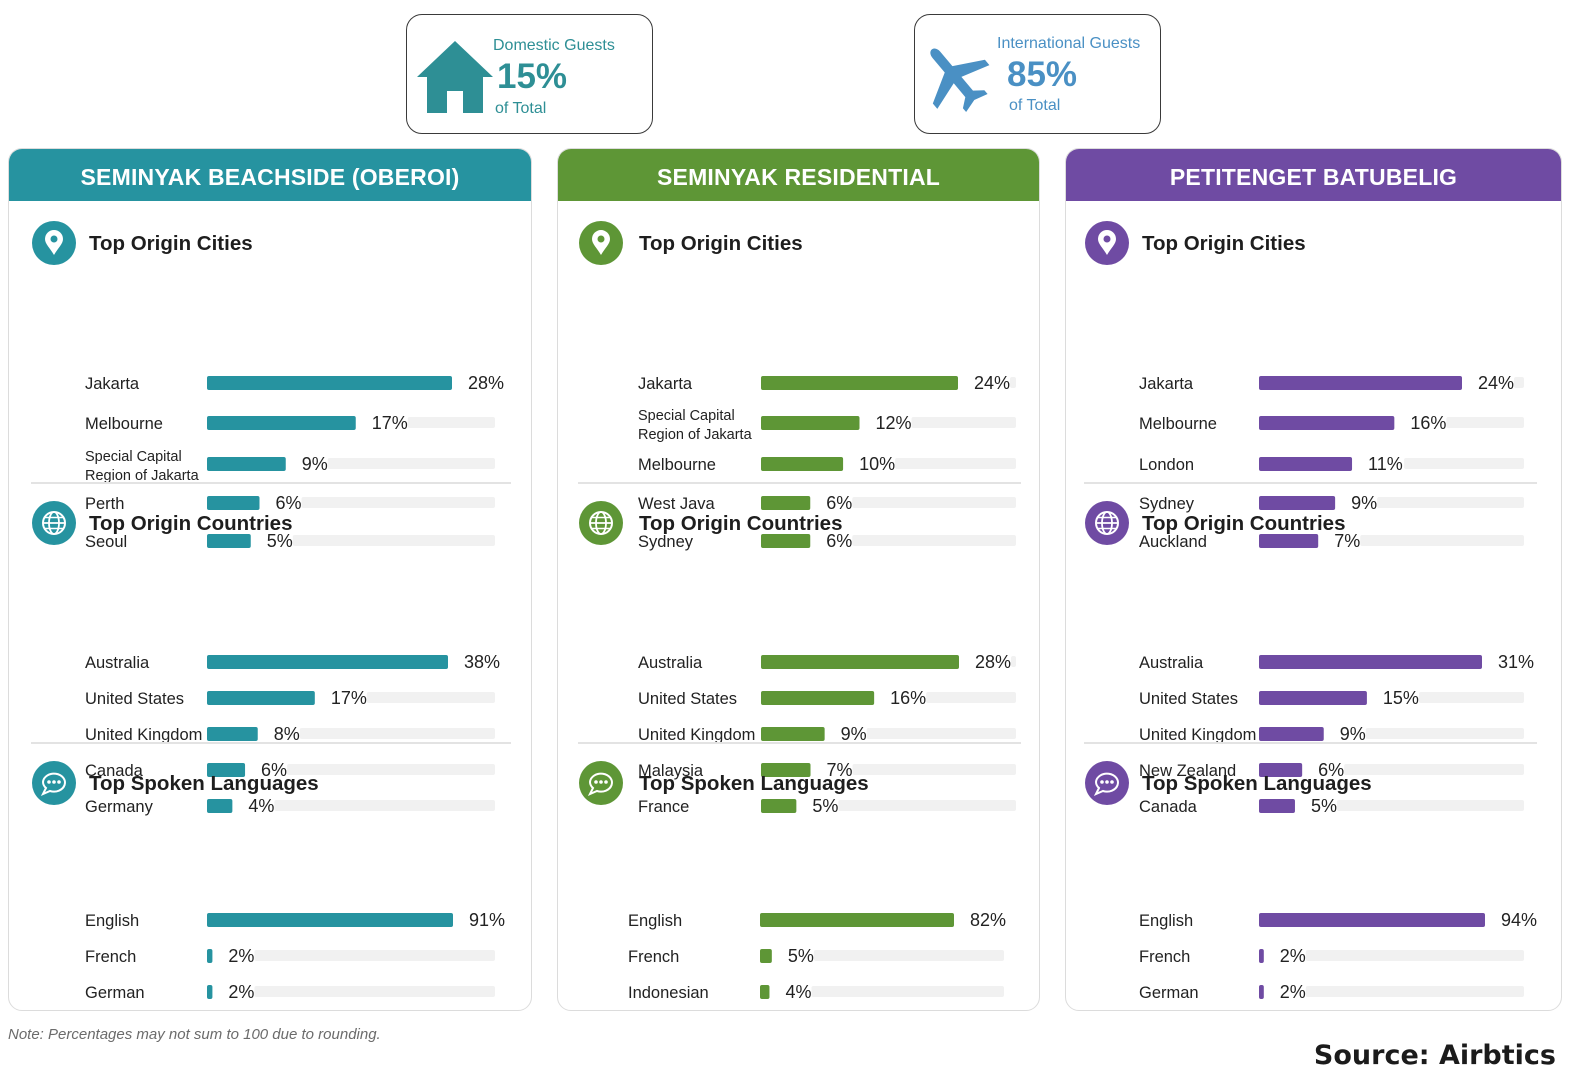 This screenshot has height=1080, width=1570. What do you see at coordinates (827, 662) in the screenshot?
I see `bar-row: Australia 28%` at bounding box center [827, 662].